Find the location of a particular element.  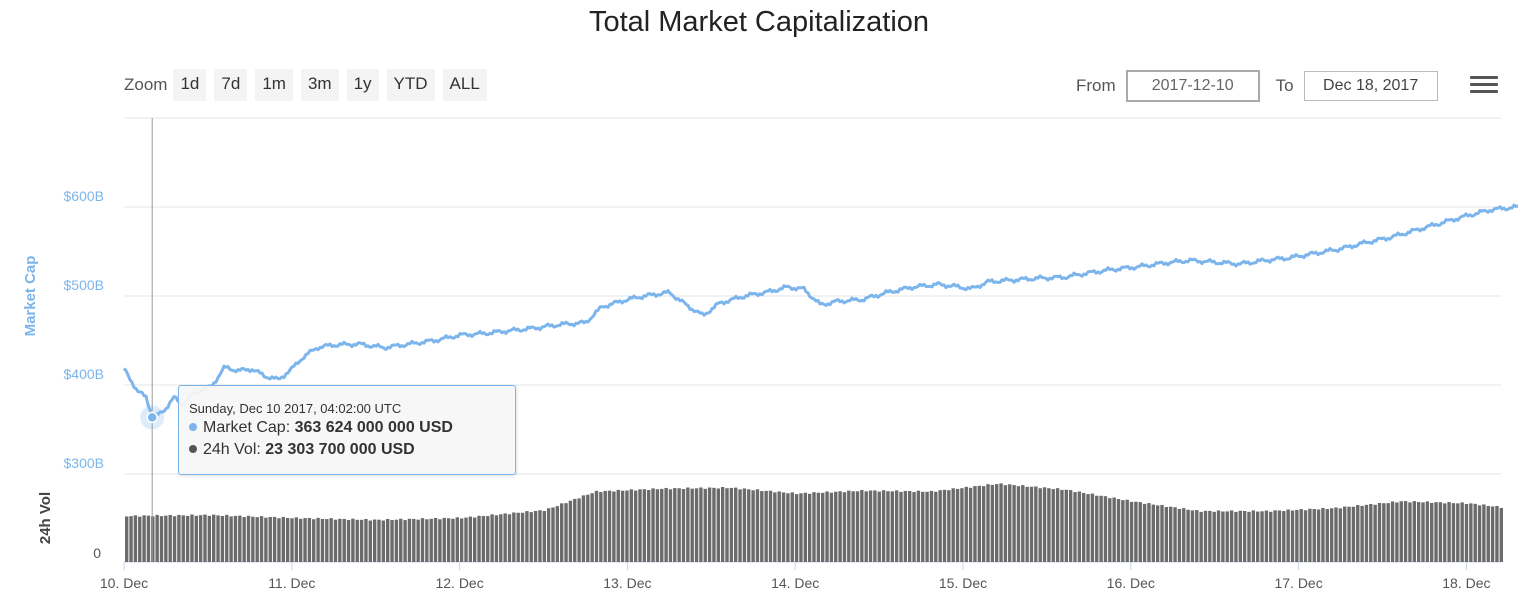

from-date-input is located at coordinates (1192, 86).